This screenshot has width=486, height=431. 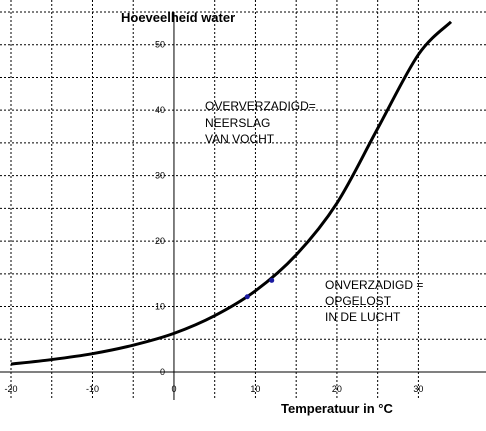 What do you see at coordinates (240, 139) in the screenshot?
I see `annotation-above-line-3: VAN VOCHT` at bounding box center [240, 139].